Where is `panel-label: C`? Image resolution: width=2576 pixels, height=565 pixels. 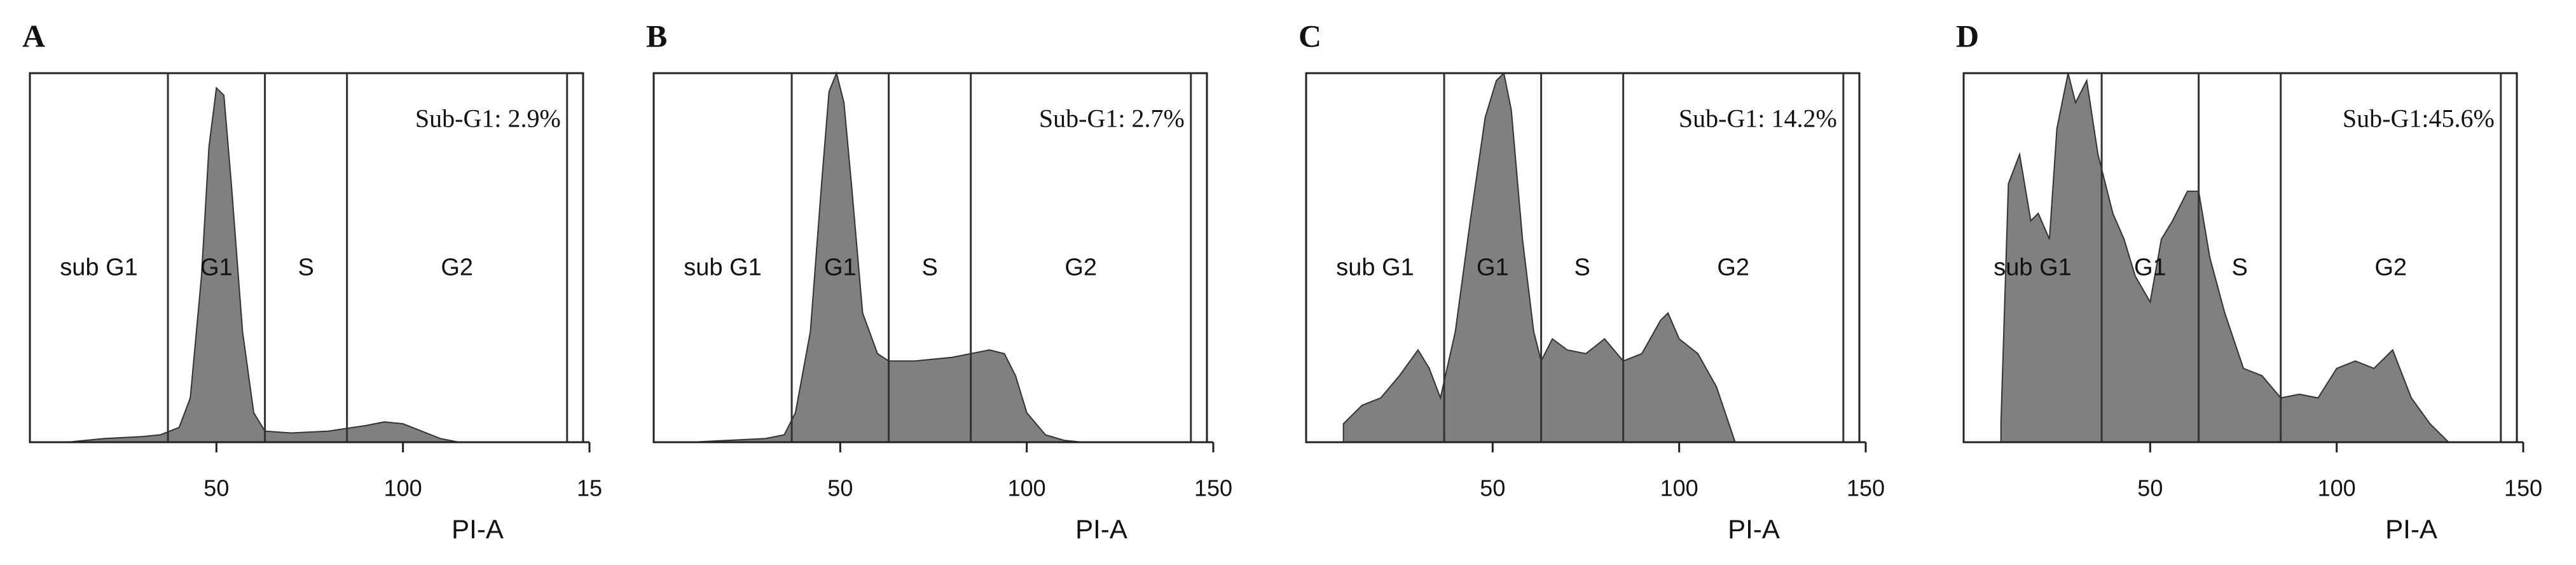 panel-label: C is located at coordinates (1309, 35).